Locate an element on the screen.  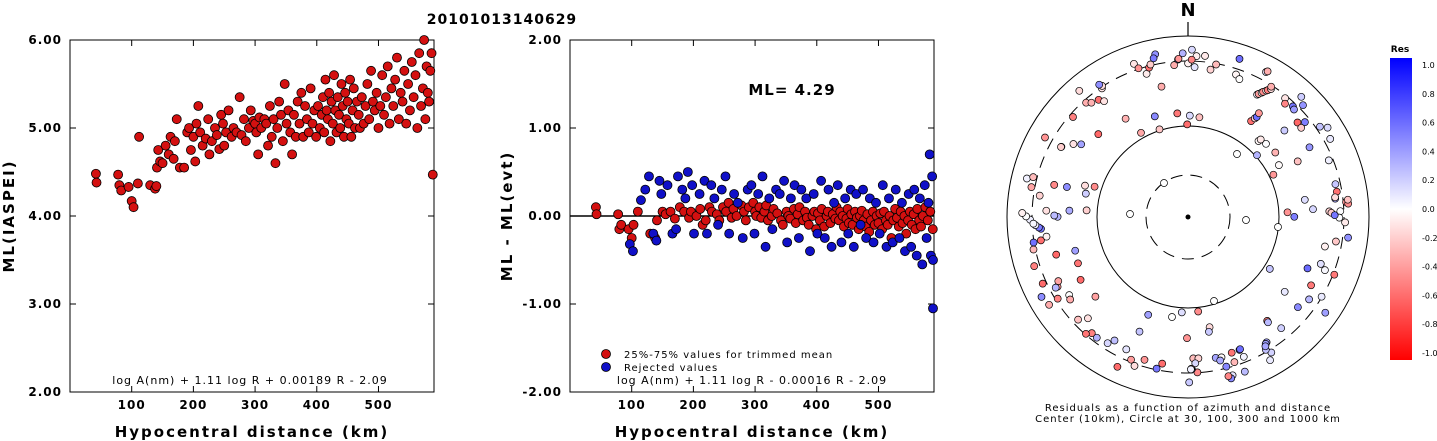
middle-y-tick-label: 1.00 is located at coordinates (545, 128).